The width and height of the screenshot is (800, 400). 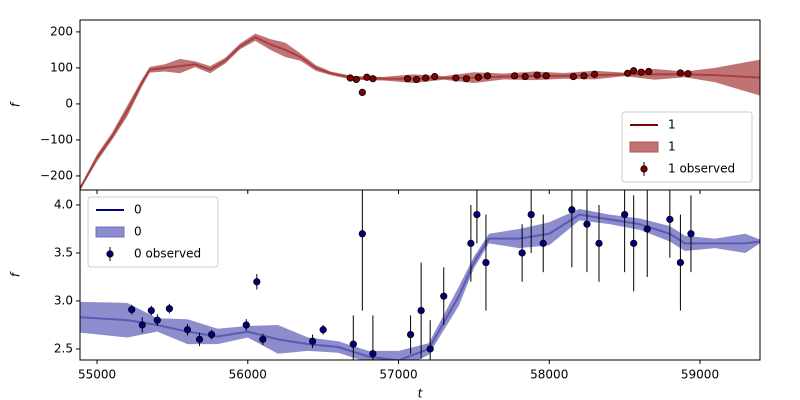 I want to click on y-tick-label: 100, so click(x=61, y=67).